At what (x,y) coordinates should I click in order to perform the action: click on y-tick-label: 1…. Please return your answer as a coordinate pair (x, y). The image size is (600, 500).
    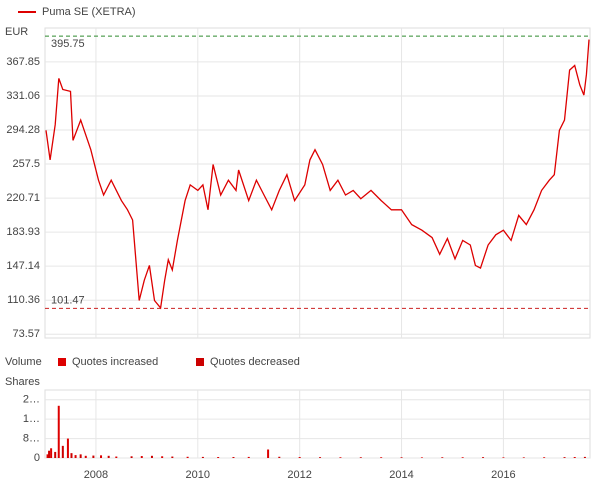
    Looking at the image, I should click on (31, 419).